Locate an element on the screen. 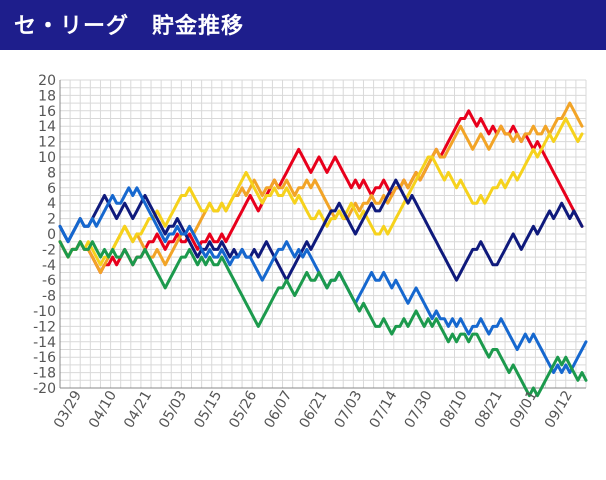 The image size is (606, 480). y-tick-label: -2 is located at coordinates (49, 250).